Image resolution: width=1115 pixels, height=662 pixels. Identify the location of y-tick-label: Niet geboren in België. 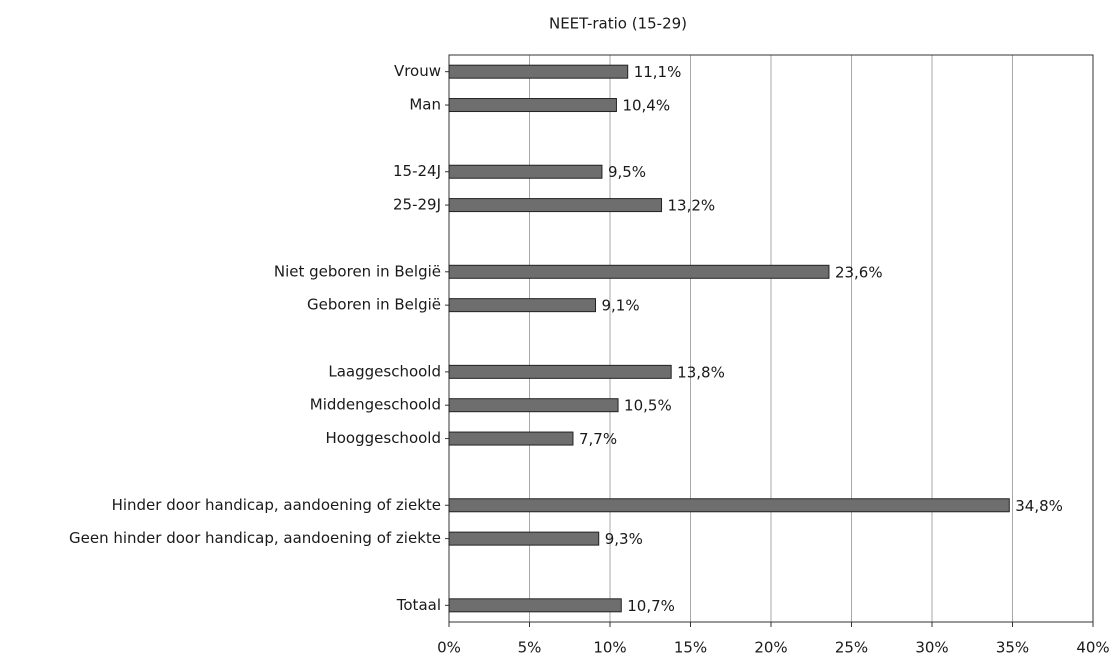
(357, 271).